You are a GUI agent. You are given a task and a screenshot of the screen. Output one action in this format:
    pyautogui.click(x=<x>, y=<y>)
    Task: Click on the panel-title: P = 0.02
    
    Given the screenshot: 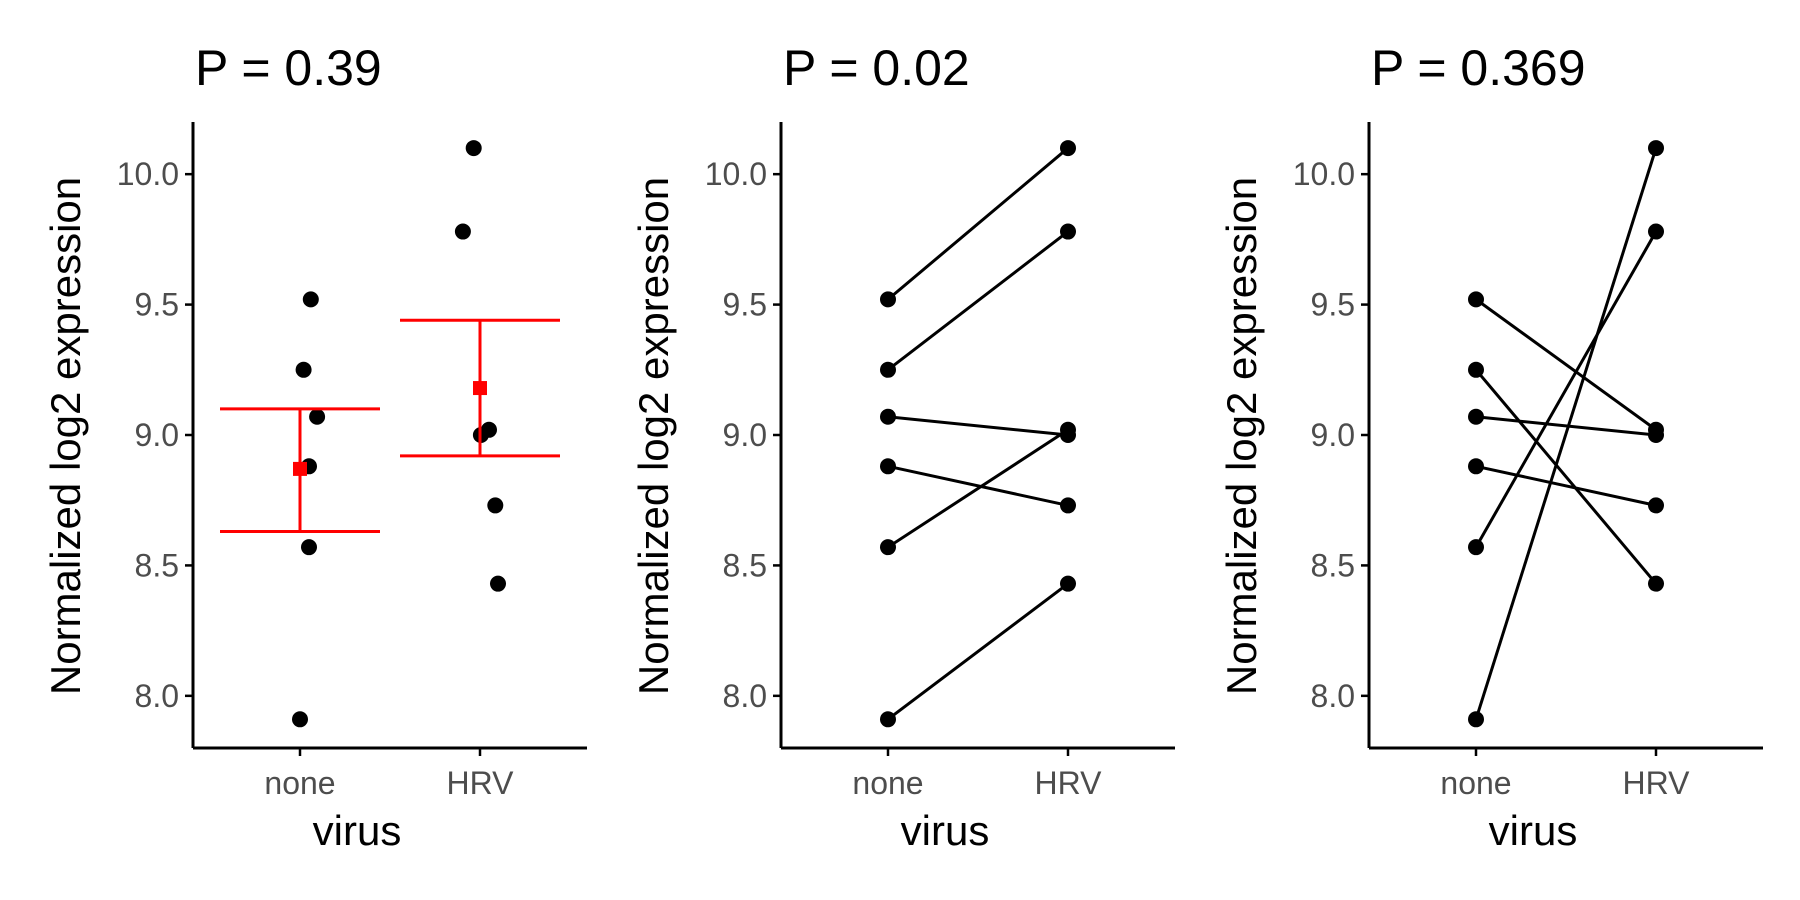 What is the action you would take?
    pyautogui.click(x=876, y=68)
    